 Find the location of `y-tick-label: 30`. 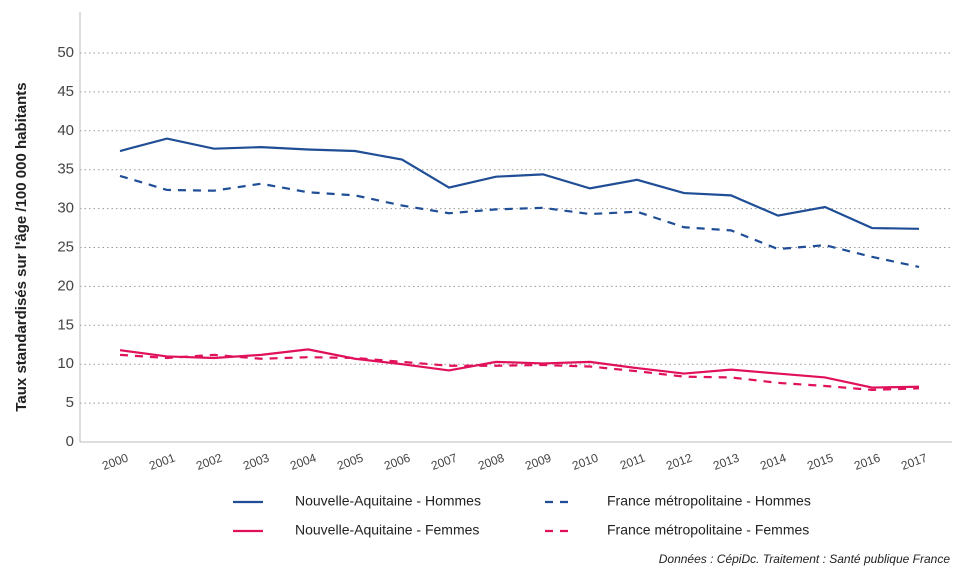

y-tick-label: 30 is located at coordinates (65, 208).